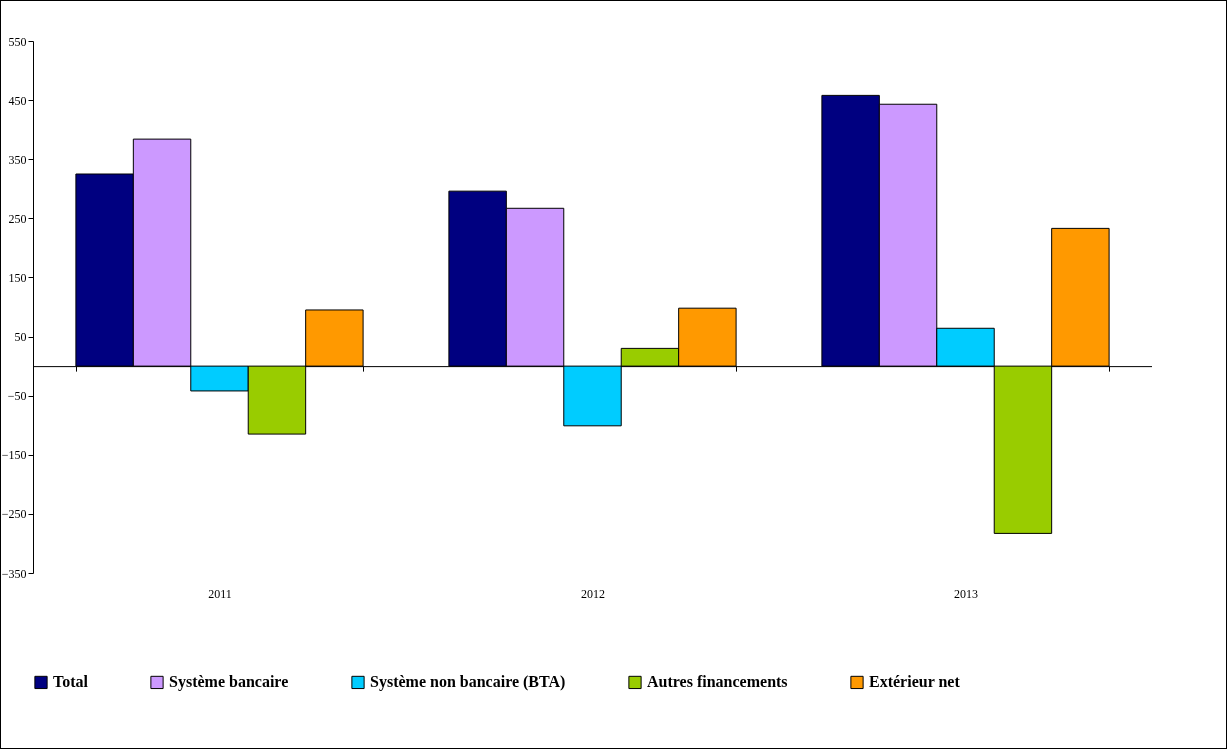 This screenshot has width=1229, height=751. What do you see at coordinates (17, 277) in the screenshot?
I see `y-tick-label: 150` at bounding box center [17, 277].